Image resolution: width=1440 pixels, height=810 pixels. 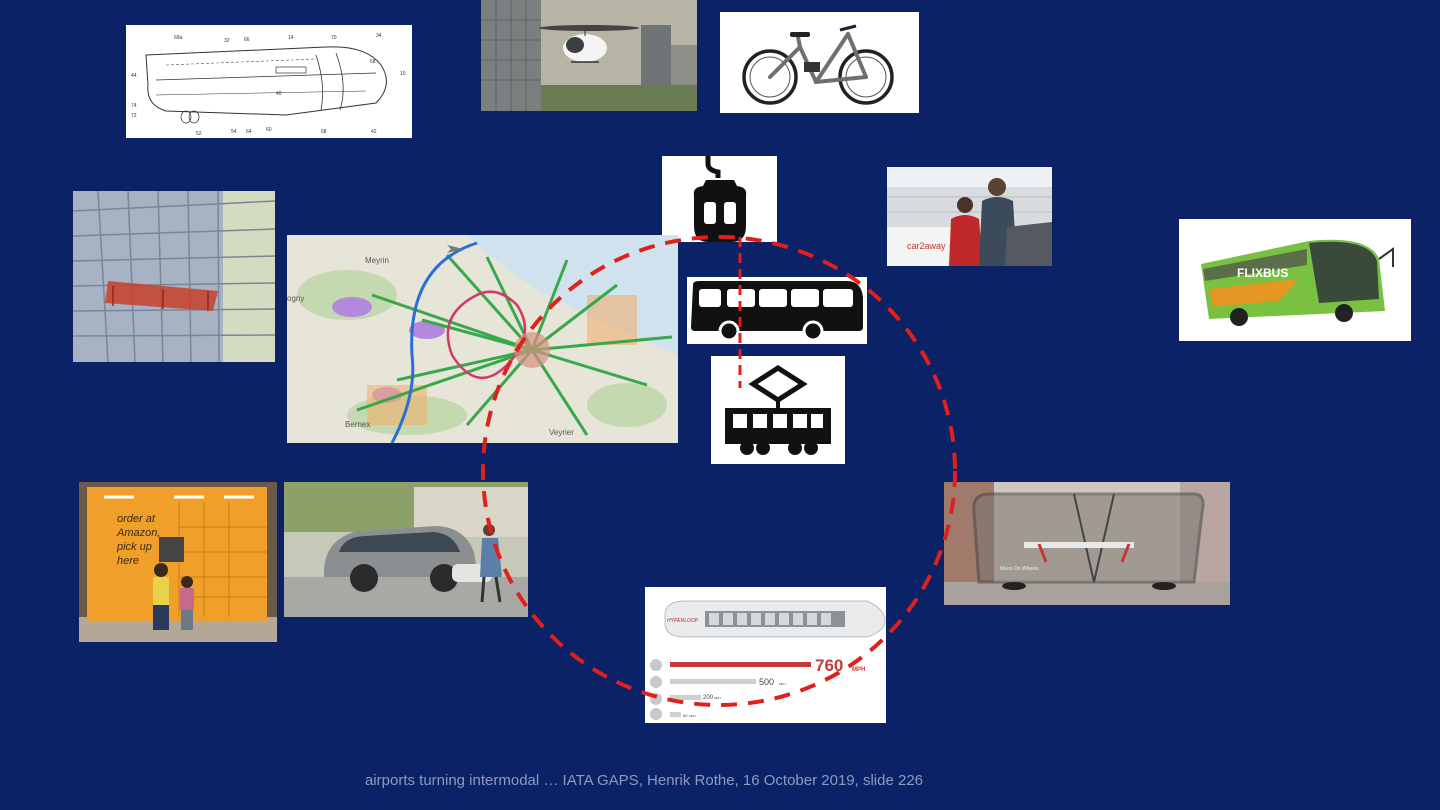 I want to click on speed-value: 500, so click(x=766, y=682).